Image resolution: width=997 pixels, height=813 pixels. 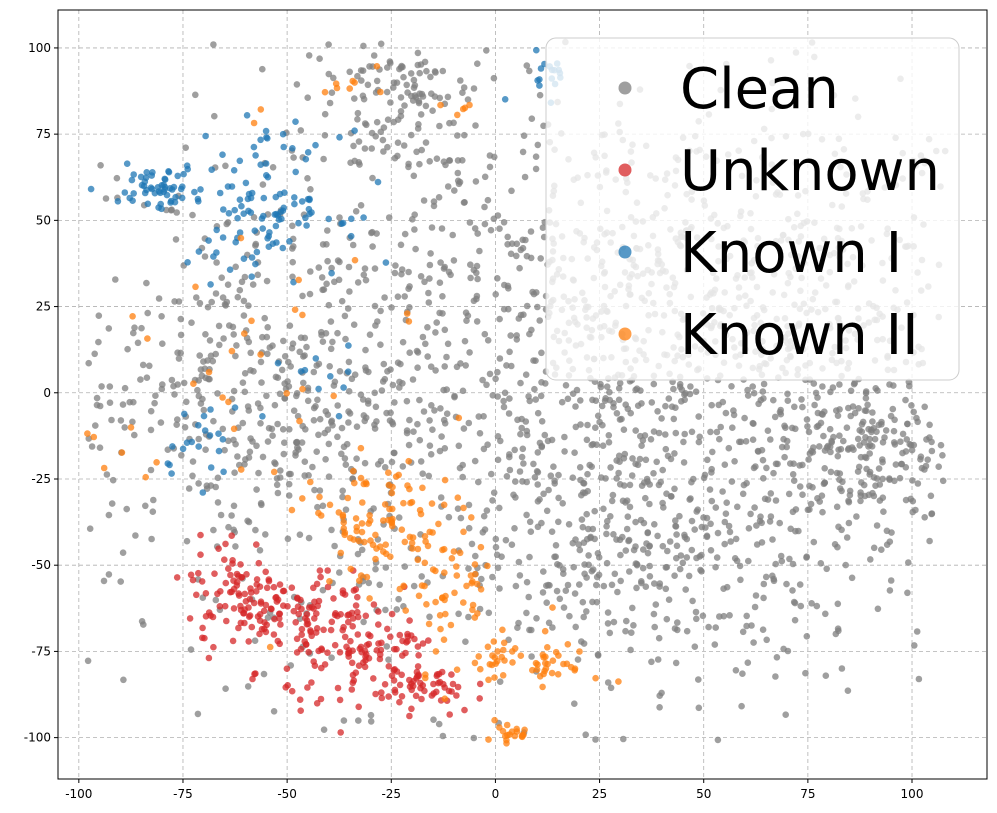 What do you see at coordinates (625, 88) in the screenshot?
I see `legend-marker` at bounding box center [625, 88].